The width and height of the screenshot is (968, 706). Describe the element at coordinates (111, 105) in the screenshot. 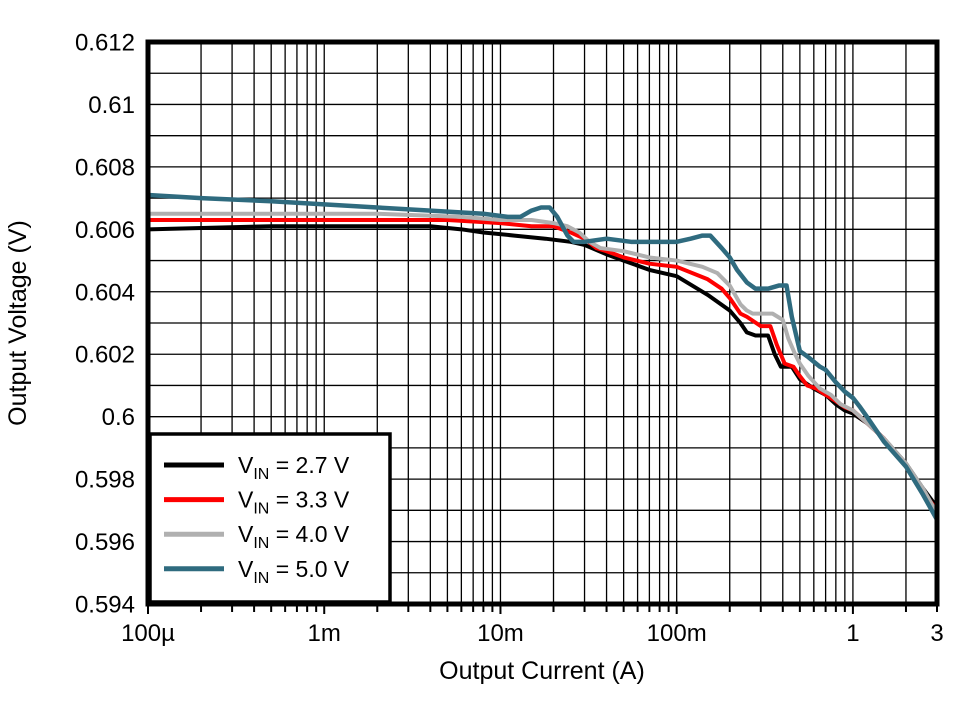

I see `y-tick-label: 0.61` at that location.